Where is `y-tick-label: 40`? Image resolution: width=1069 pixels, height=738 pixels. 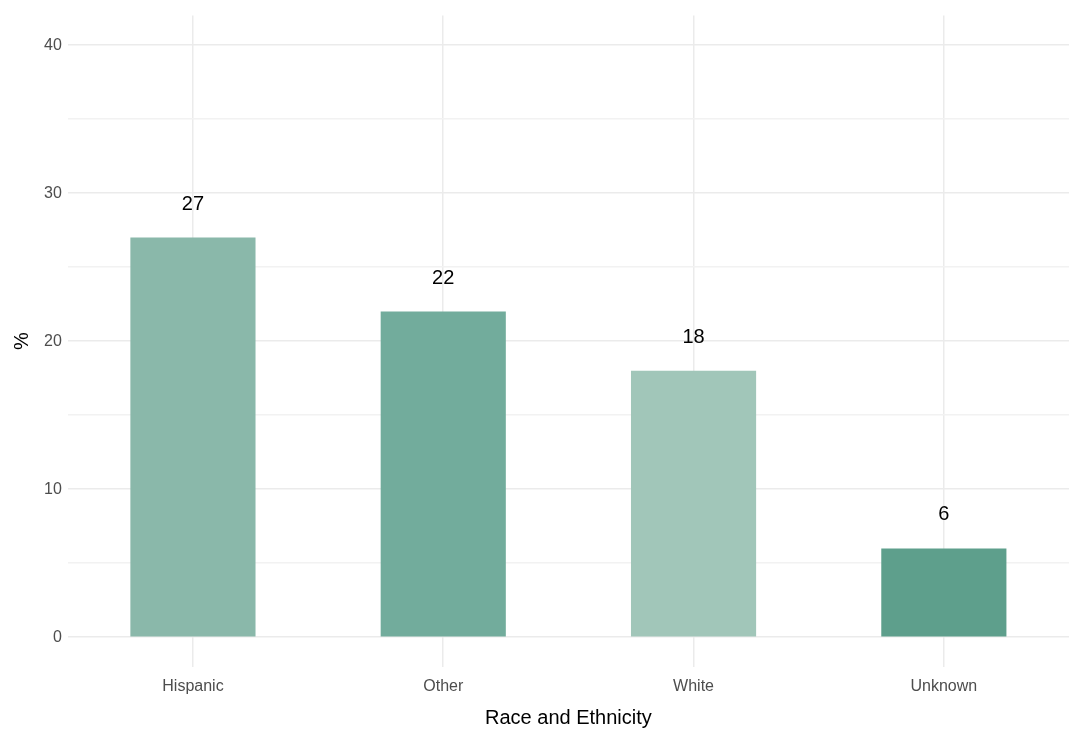 y-tick-label: 40 is located at coordinates (53, 44).